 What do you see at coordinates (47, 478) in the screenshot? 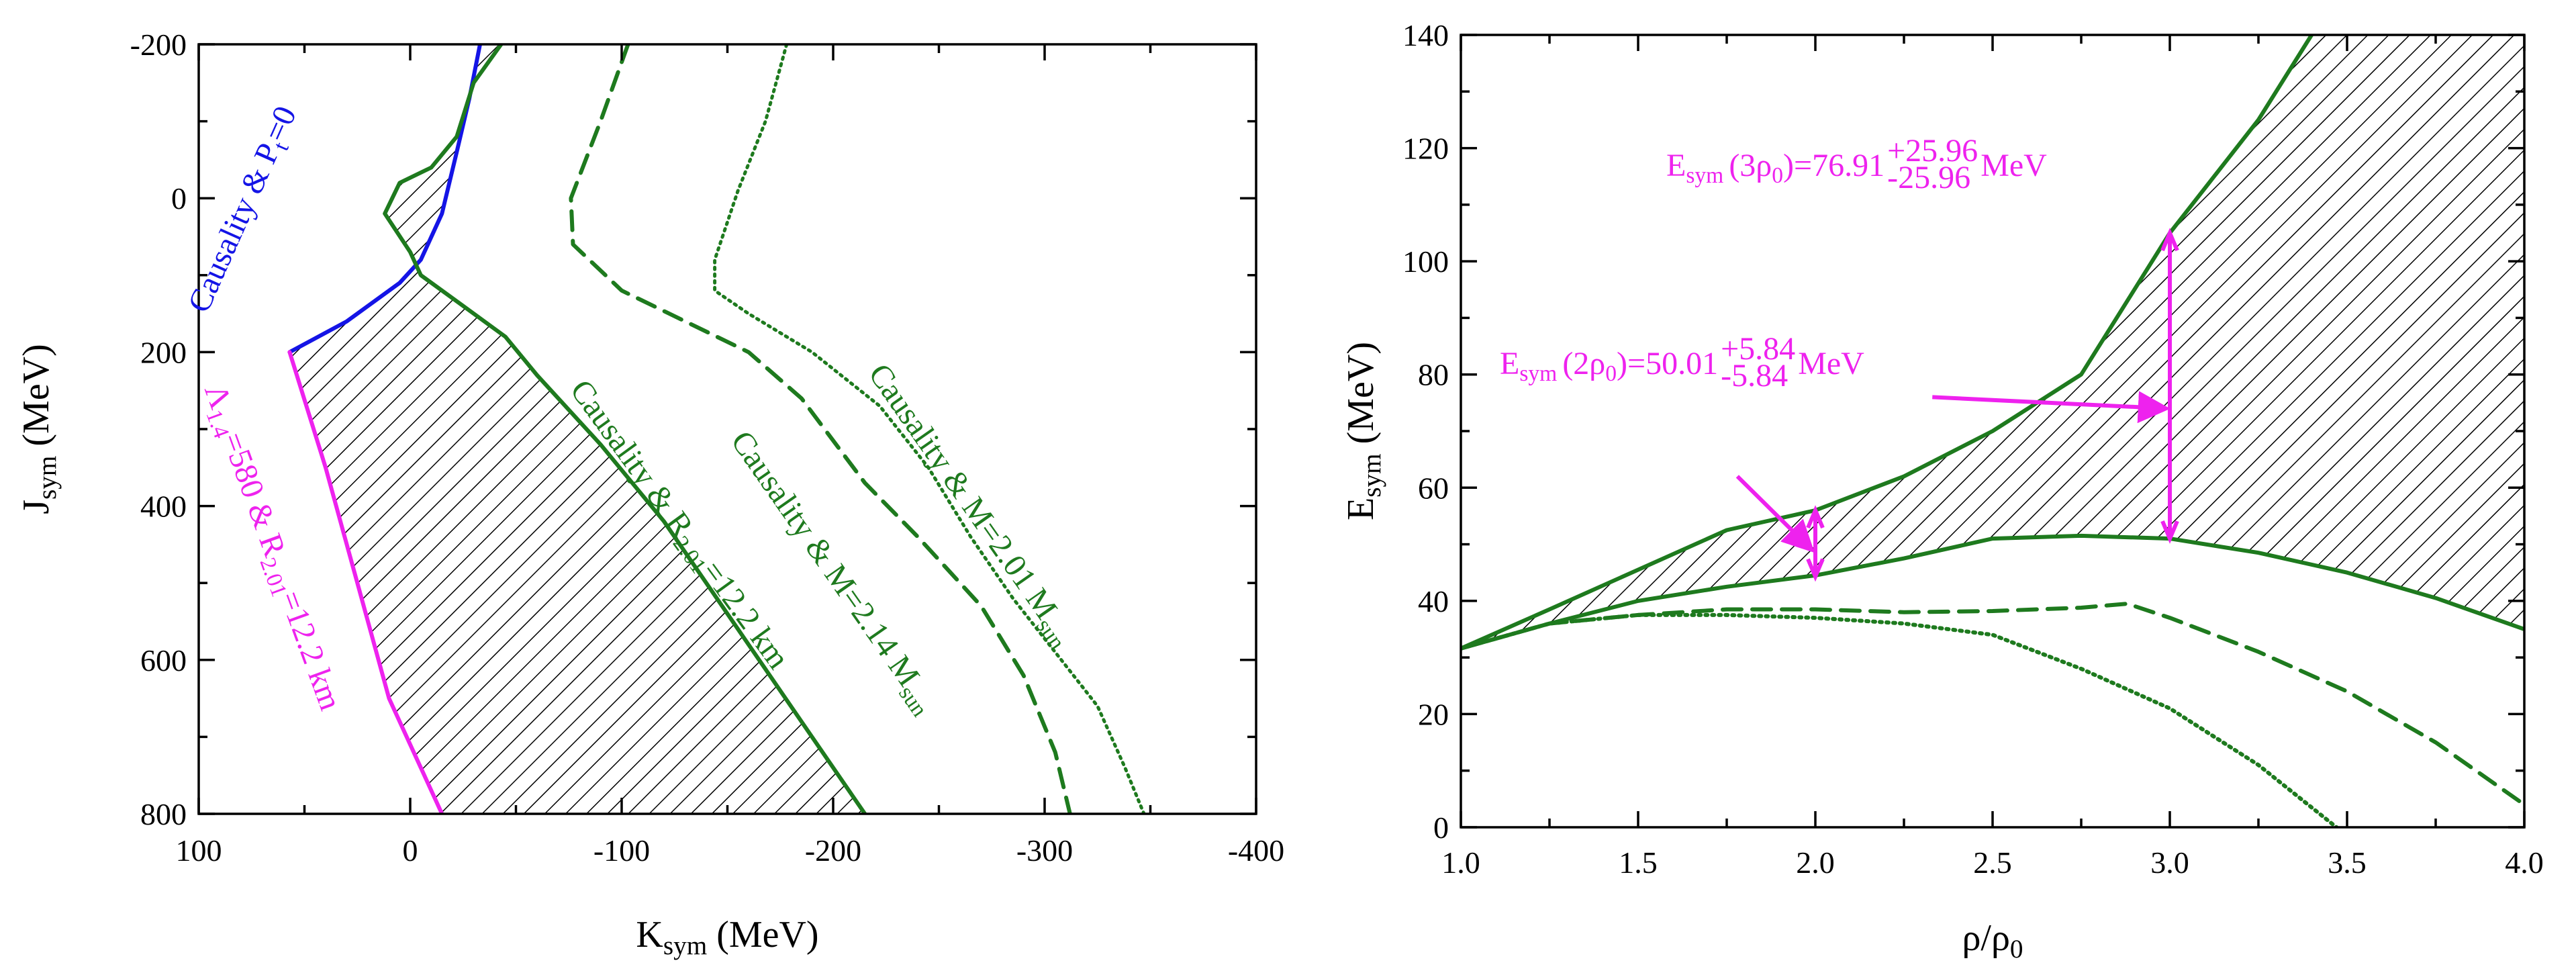
I see `y-axis-label-left-part-1: sym` at bounding box center [47, 478].